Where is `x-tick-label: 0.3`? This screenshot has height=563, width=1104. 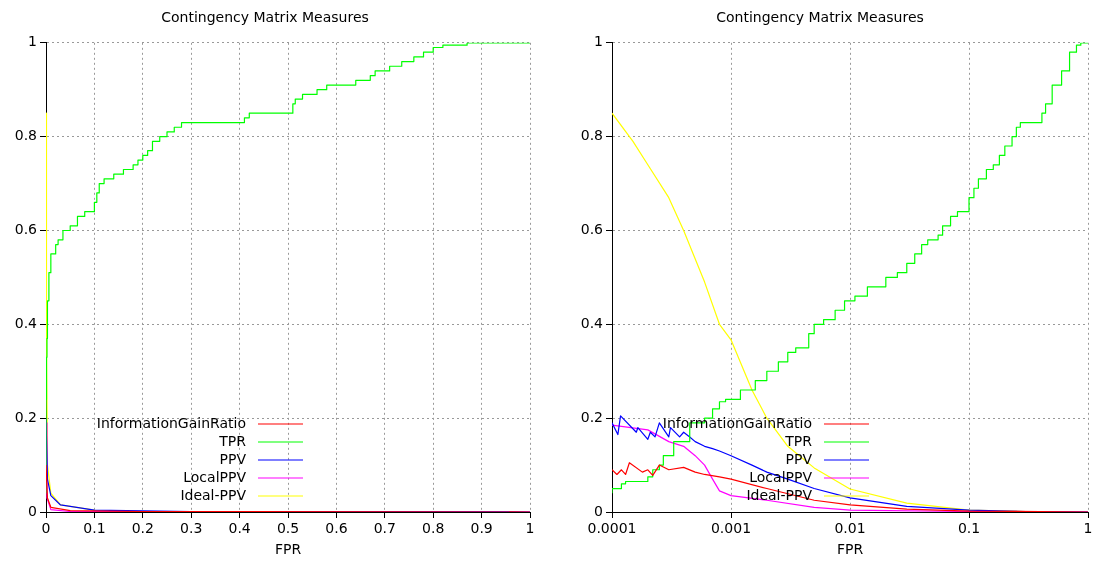
x-tick-label: 0.3 is located at coordinates (191, 528).